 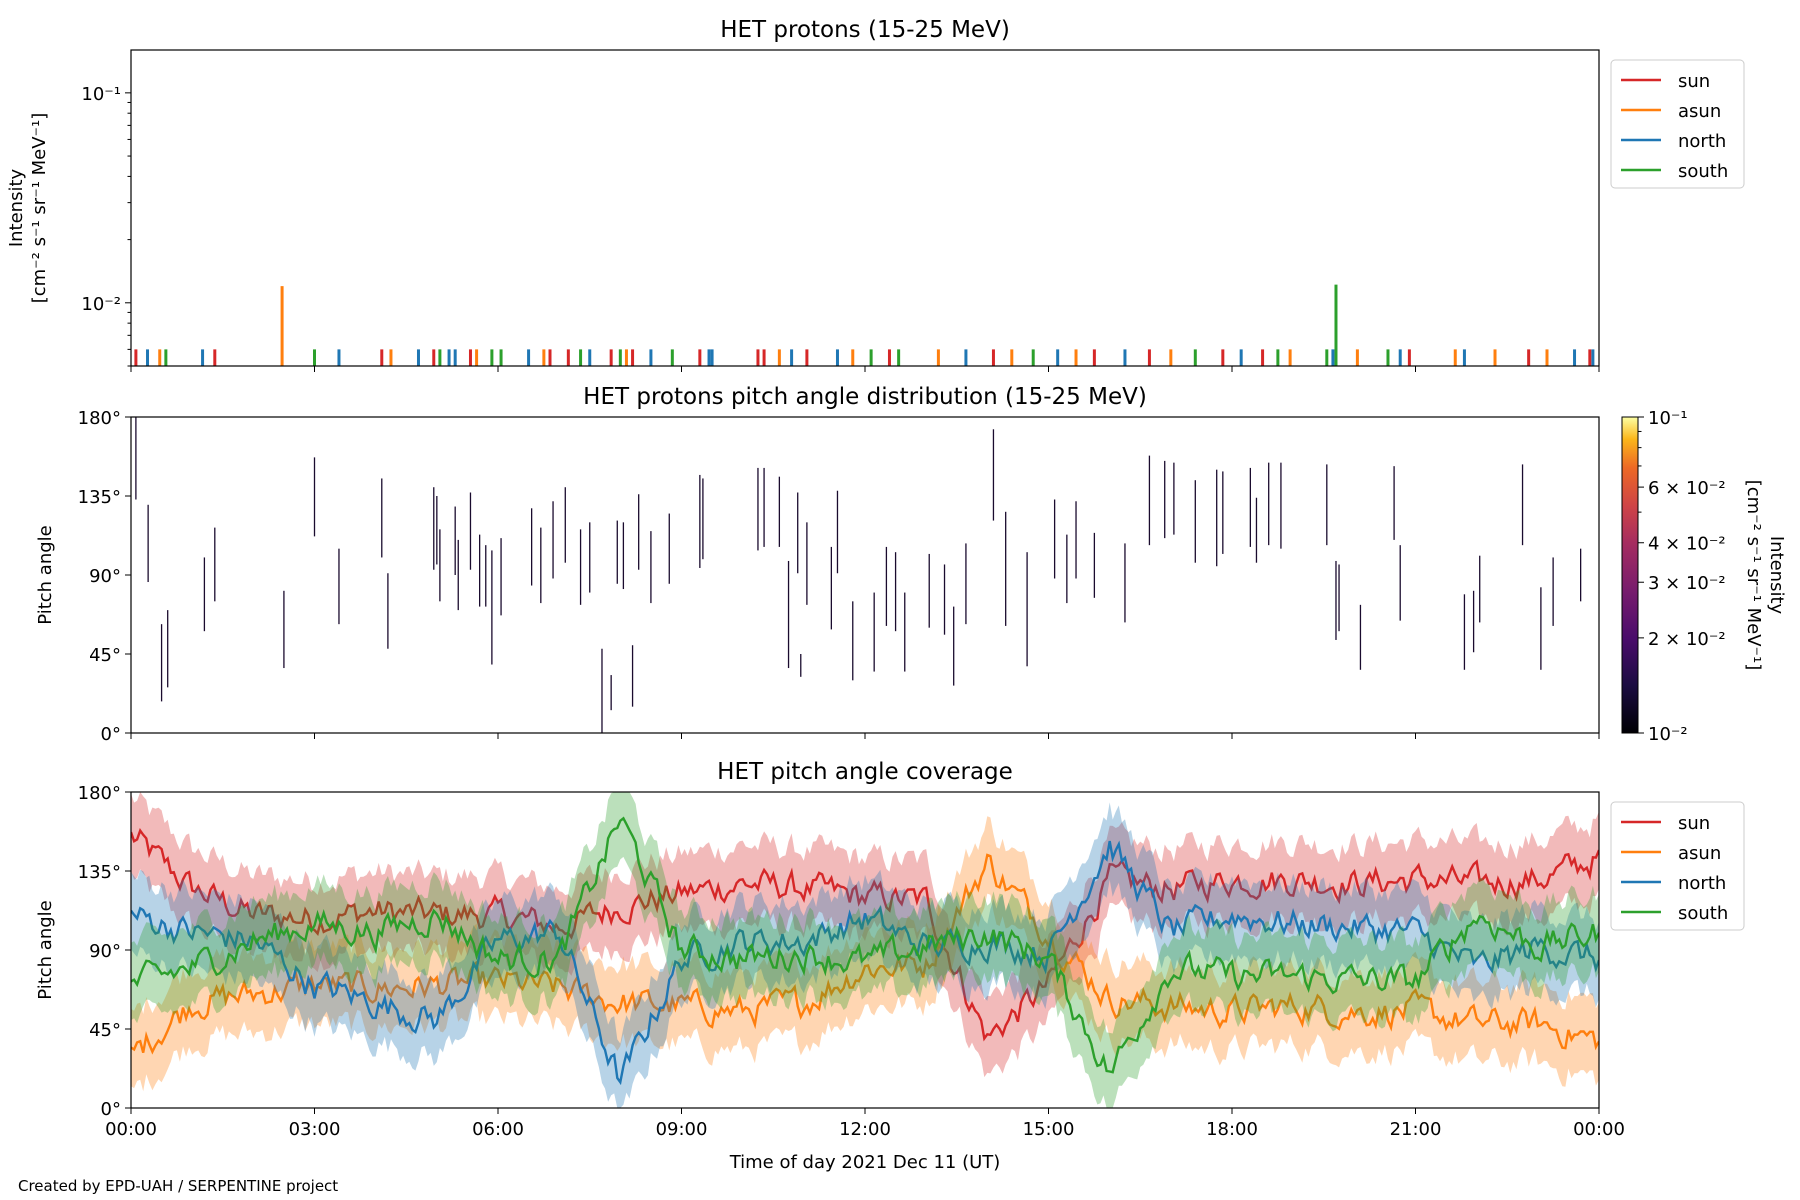 What do you see at coordinates (1687, 544) in the screenshot?
I see `colorbar-tick-label: 4 × 10⁻²` at bounding box center [1687, 544].